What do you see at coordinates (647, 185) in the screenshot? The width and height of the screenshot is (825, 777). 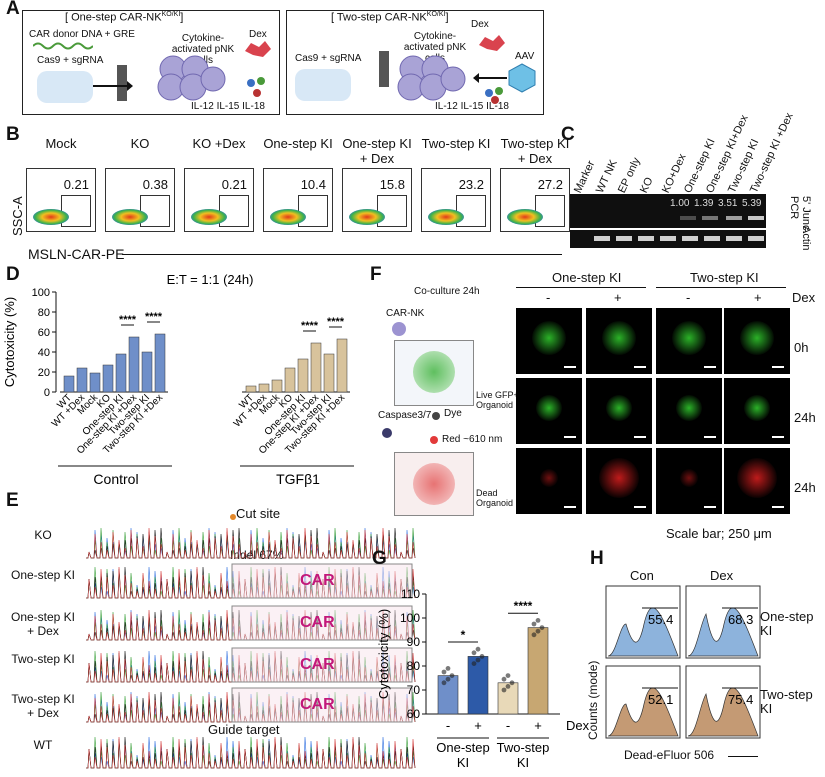 I see `lane-label: KO` at bounding box center [647, 185].